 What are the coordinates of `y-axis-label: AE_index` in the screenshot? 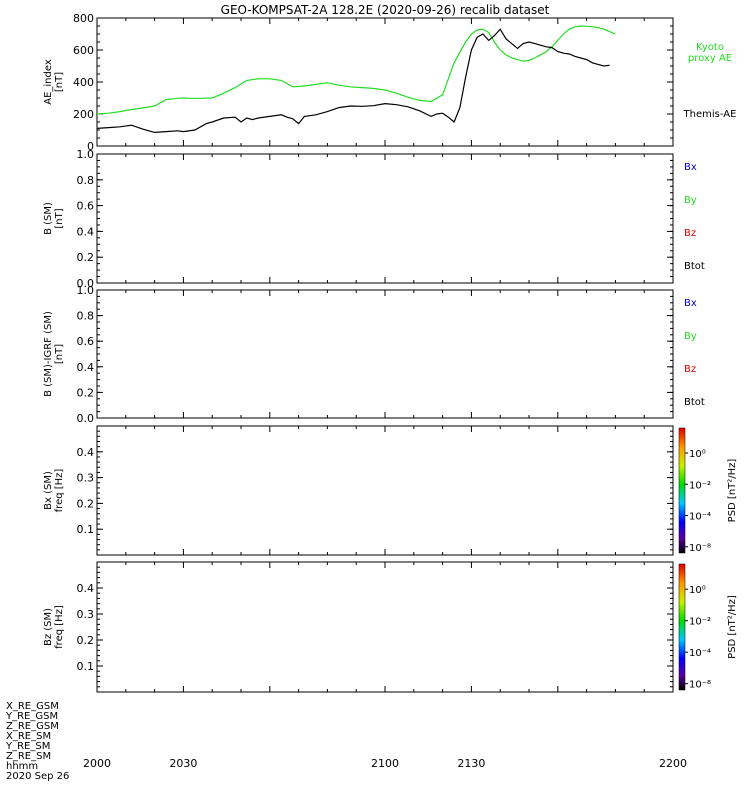 It's located at (48, 82).